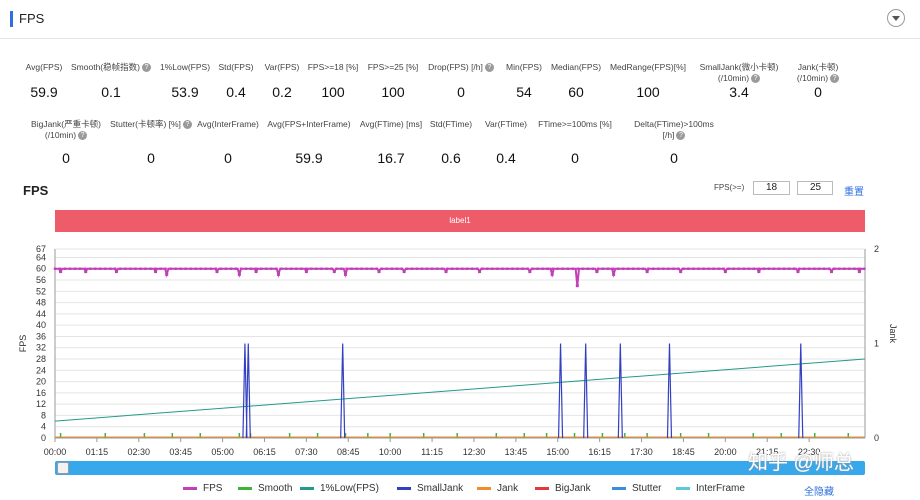  What do you see at coordinates (282, 67) in the screenshot?
I see `stat-label: Var(FPS)` at bounding box center [282, 67].